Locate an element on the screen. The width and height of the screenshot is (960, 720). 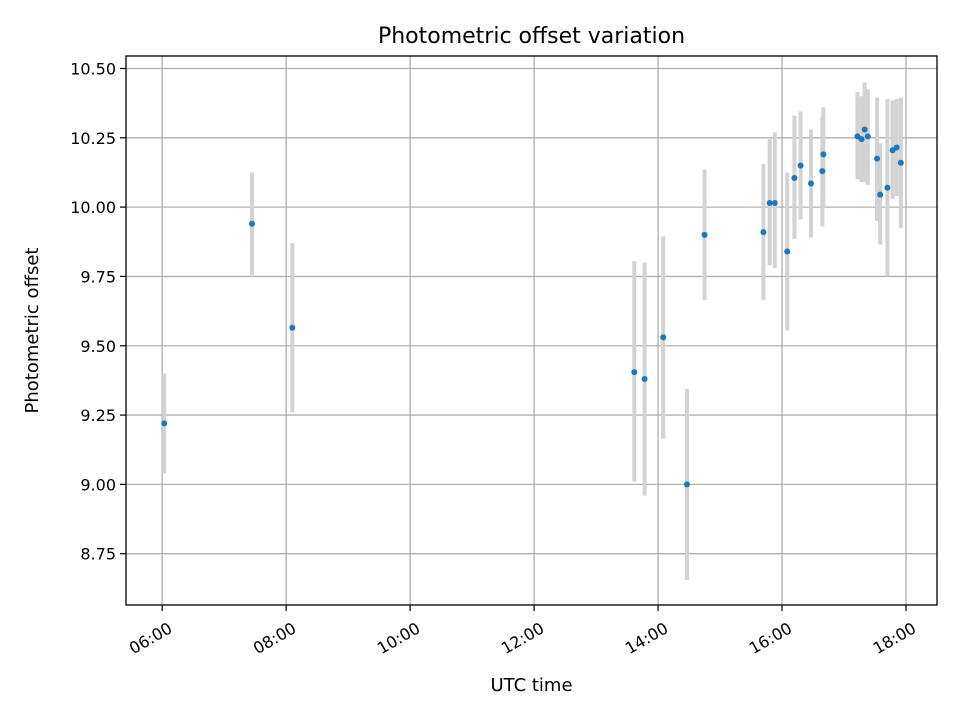
y-tick-label: 9.50 is located at coordinates (98, 346).